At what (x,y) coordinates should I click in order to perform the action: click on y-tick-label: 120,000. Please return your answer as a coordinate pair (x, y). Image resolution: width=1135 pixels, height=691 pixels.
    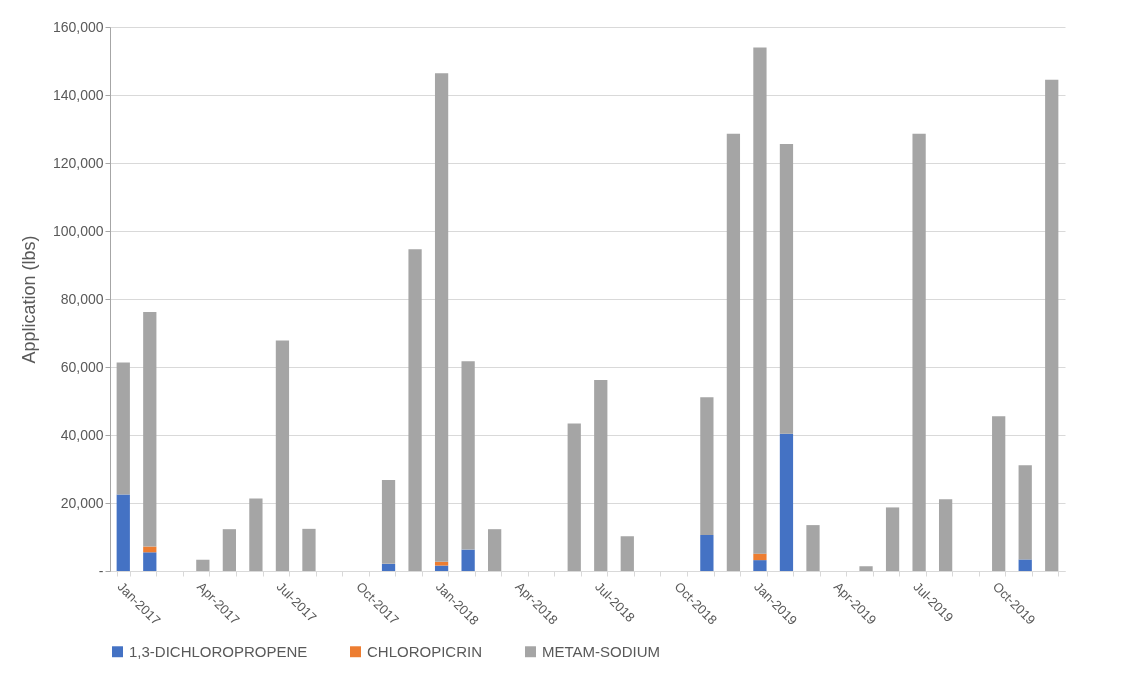
    Looking at the image, I should click on (78, 162).